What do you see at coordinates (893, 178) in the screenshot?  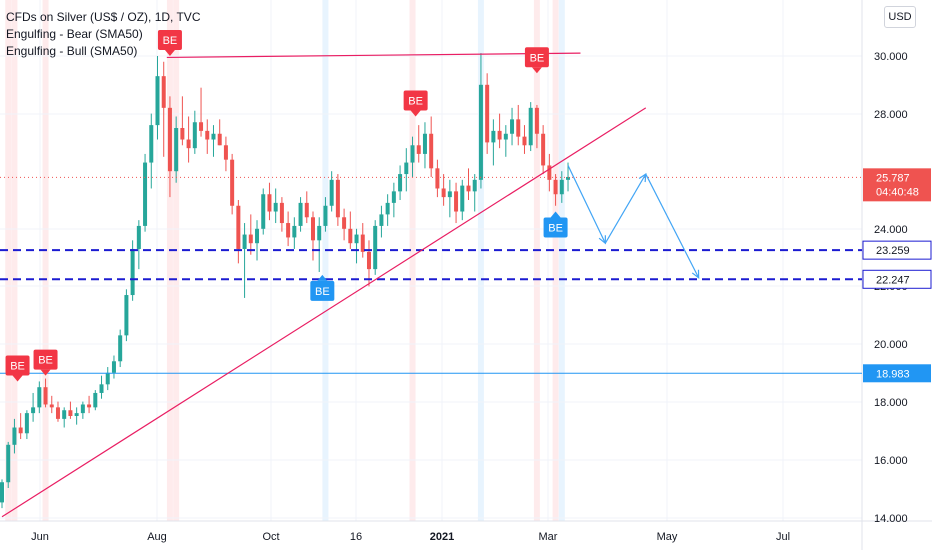 I see `last-price-text: 25.787` at bounding box center [893, 178].